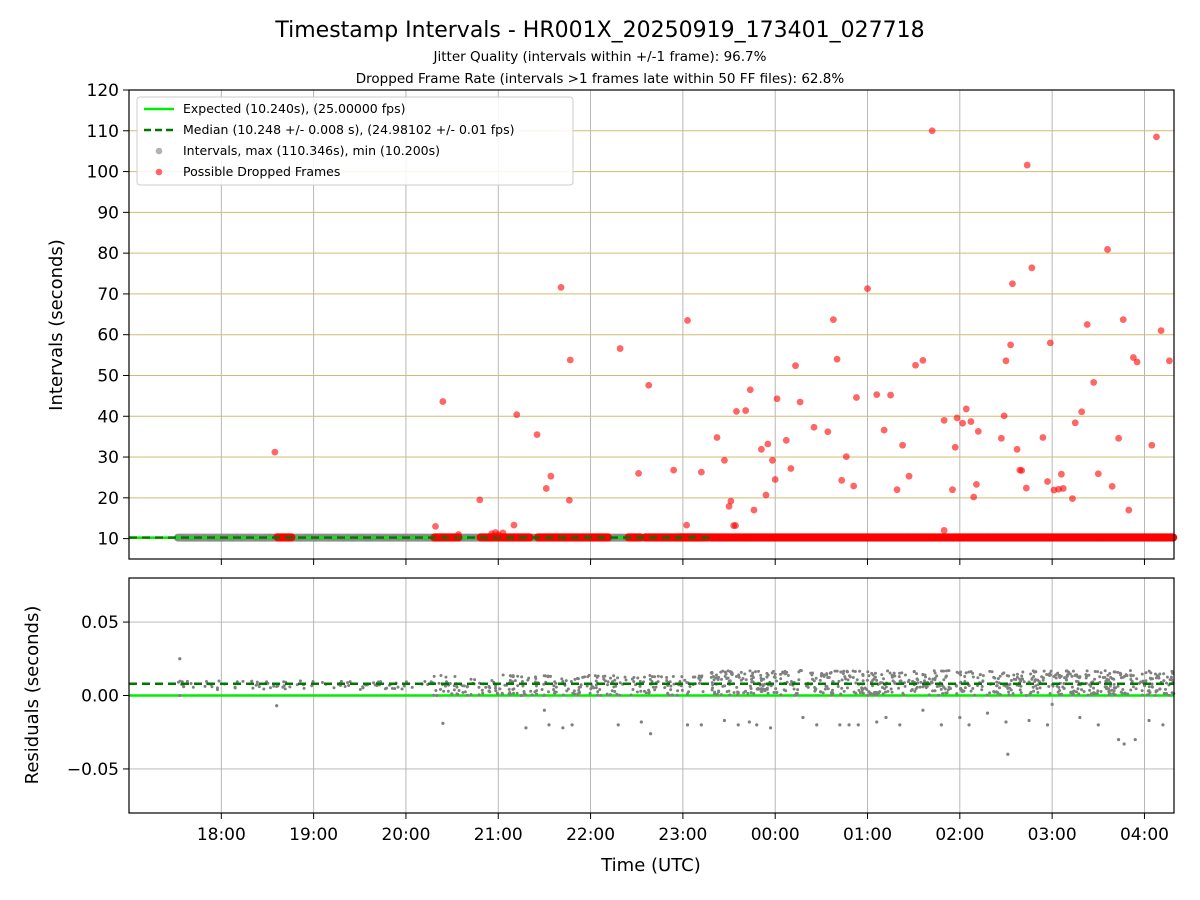 The width and height of the screenshot is (1200, 900). I want to click on bottom-xtick-label: 04:00, so click(1144, 835).